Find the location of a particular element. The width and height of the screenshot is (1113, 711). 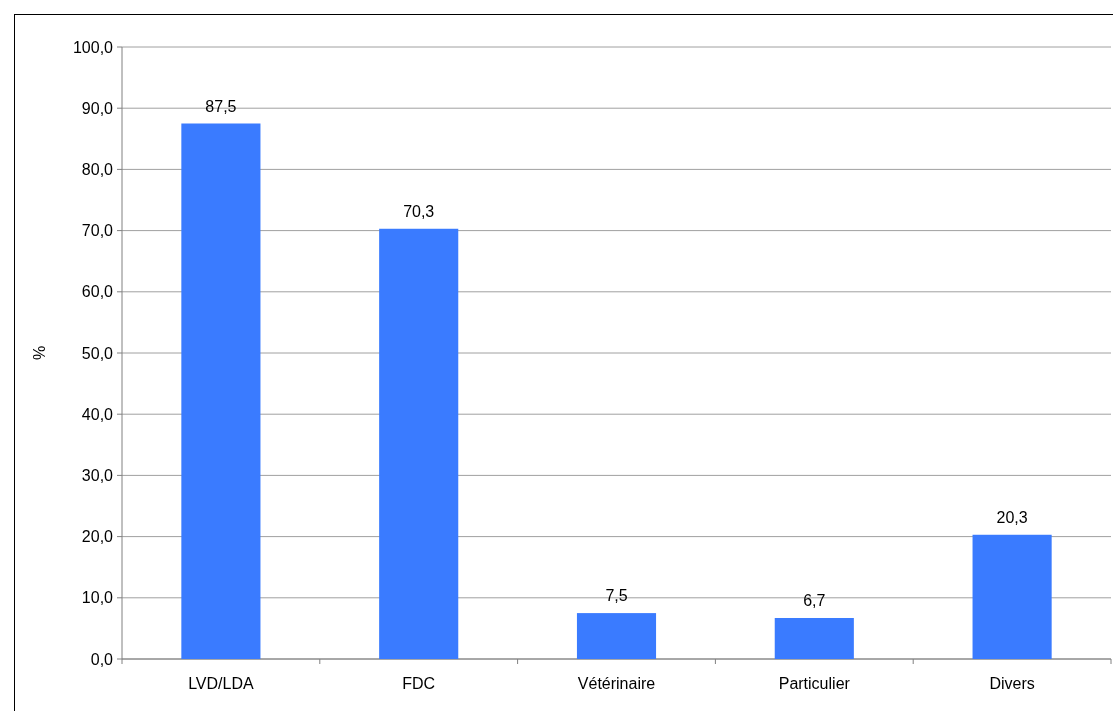

data-label: 20,3 is located at coordinates (1012, 517).